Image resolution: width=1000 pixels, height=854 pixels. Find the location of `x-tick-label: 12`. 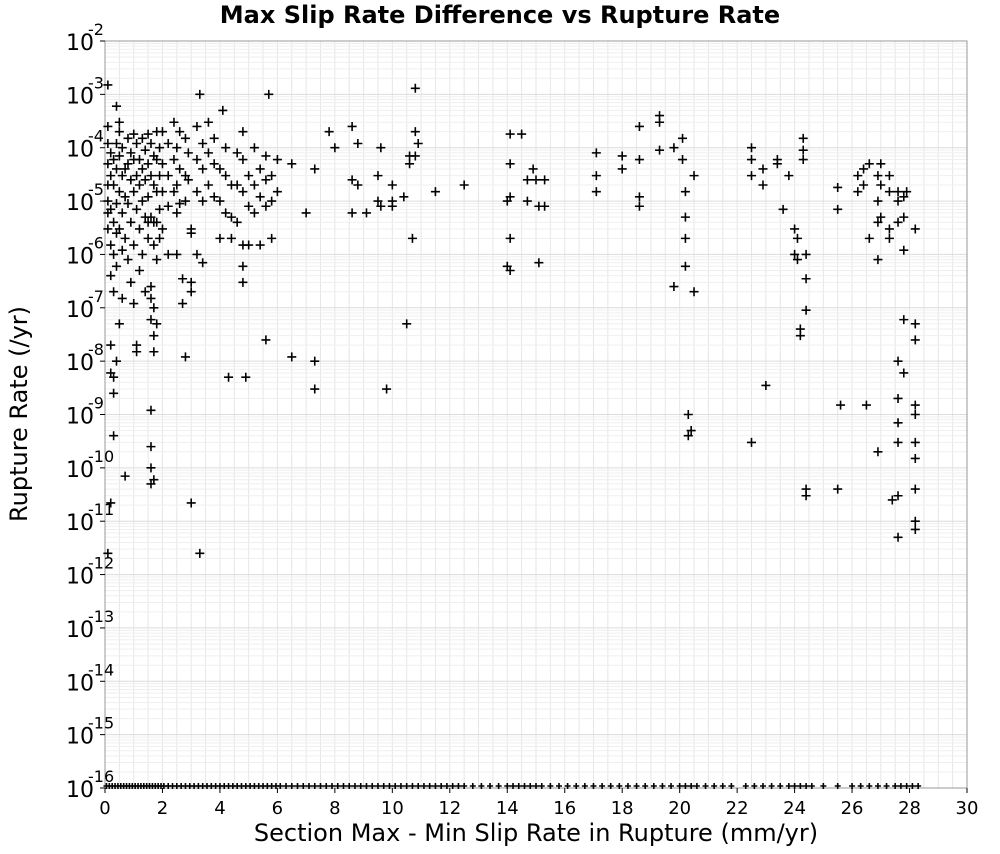

x-tick-label: 12 is located at coordinates (449, 808).